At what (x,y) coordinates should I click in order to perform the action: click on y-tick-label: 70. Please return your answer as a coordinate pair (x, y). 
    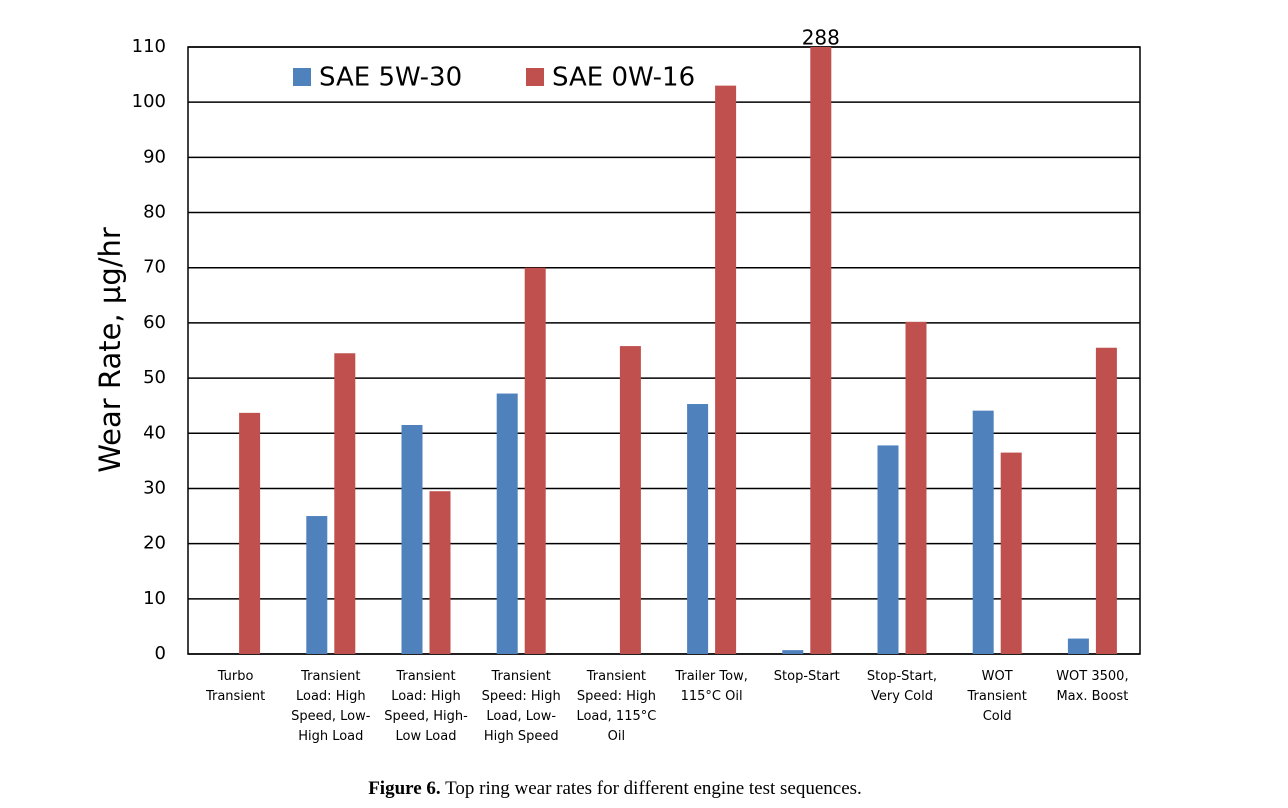
    Looking at the image, I should click on (154, 267).